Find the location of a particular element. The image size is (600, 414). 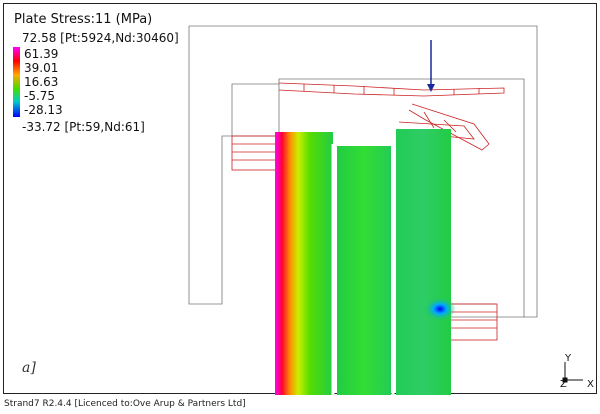

plate-left is located at coordinates (304, 263).